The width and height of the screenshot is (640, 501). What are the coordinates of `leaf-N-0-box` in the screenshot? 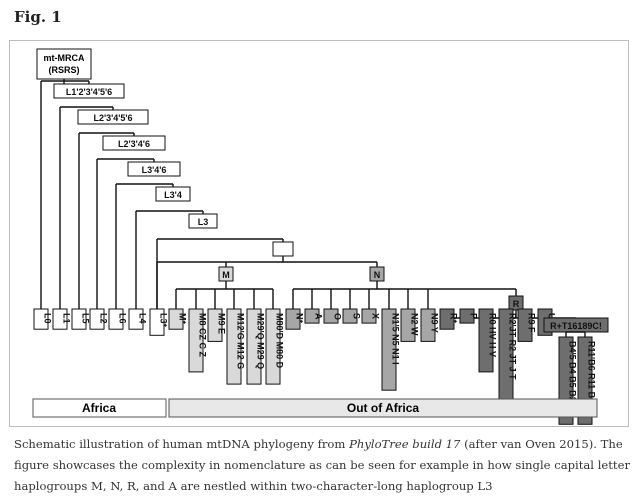 It's located at (293, 319).